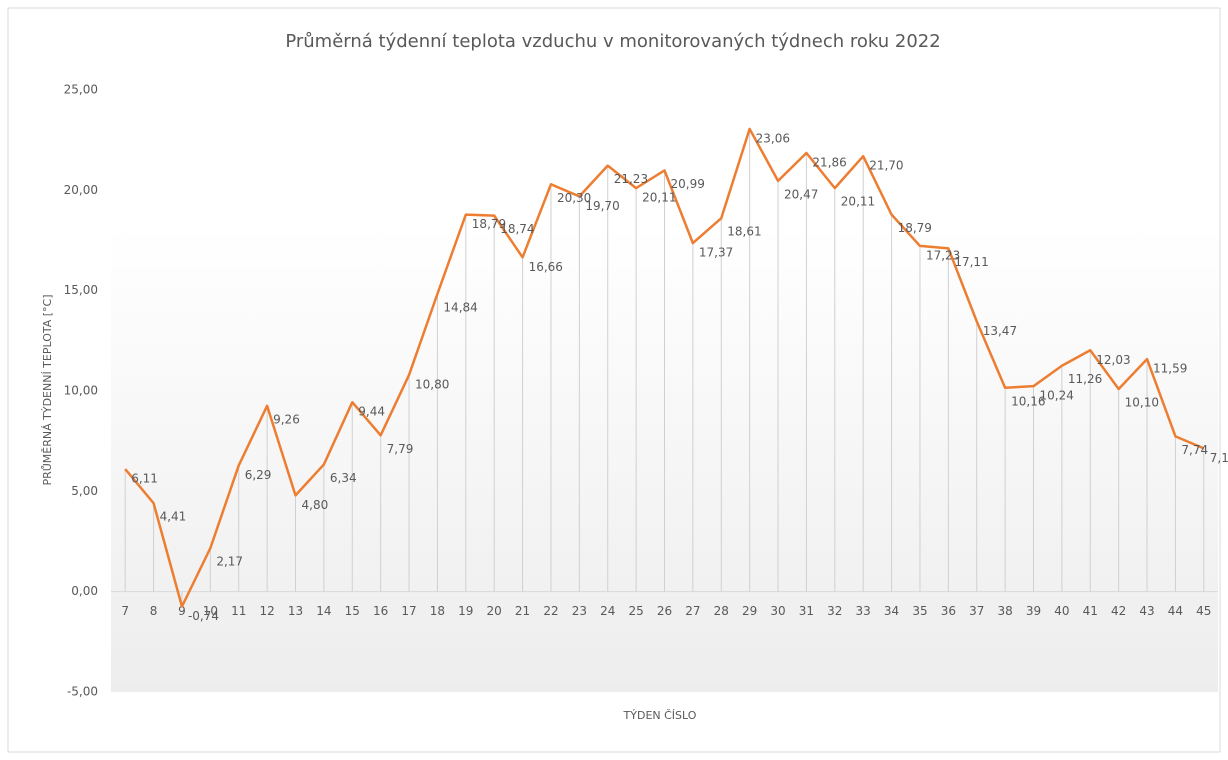 Image resolution: width=1228 pixels, height=760 pixels. Describe the element at coordinates (154, 611) in the screenshot. I see `x-tick-label: 8` at that location.